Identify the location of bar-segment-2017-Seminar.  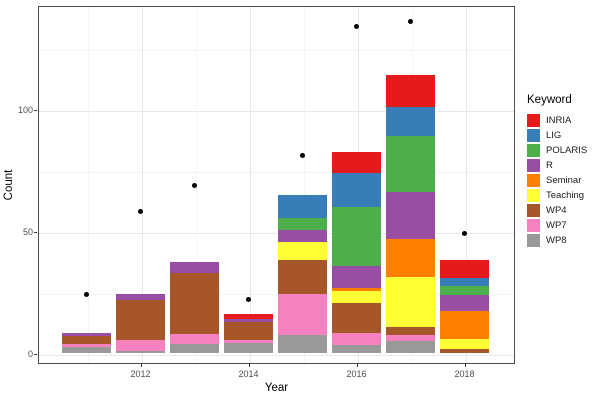
(410, 257).